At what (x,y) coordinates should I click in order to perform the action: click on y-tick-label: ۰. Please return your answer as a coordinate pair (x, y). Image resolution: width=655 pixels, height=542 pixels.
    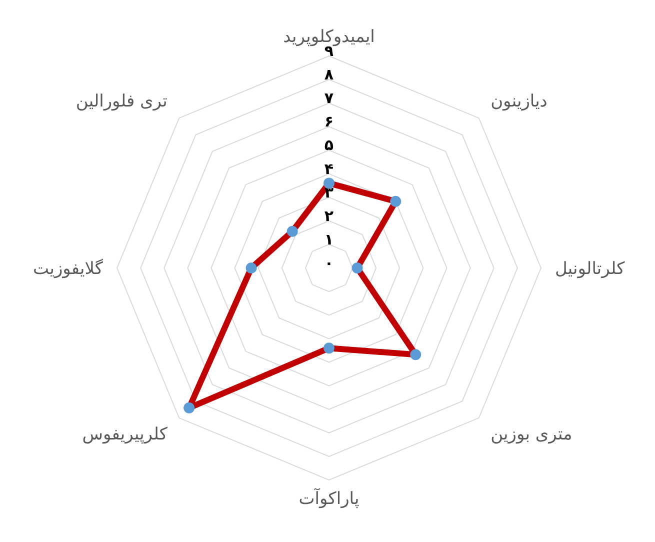
    Looking at the image, I should click on (329, 263).